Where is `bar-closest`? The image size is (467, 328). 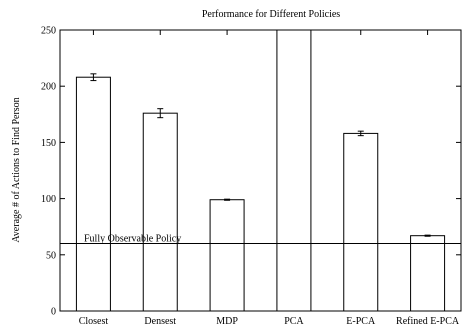 bar-closest is located at coordinates (93, 194).